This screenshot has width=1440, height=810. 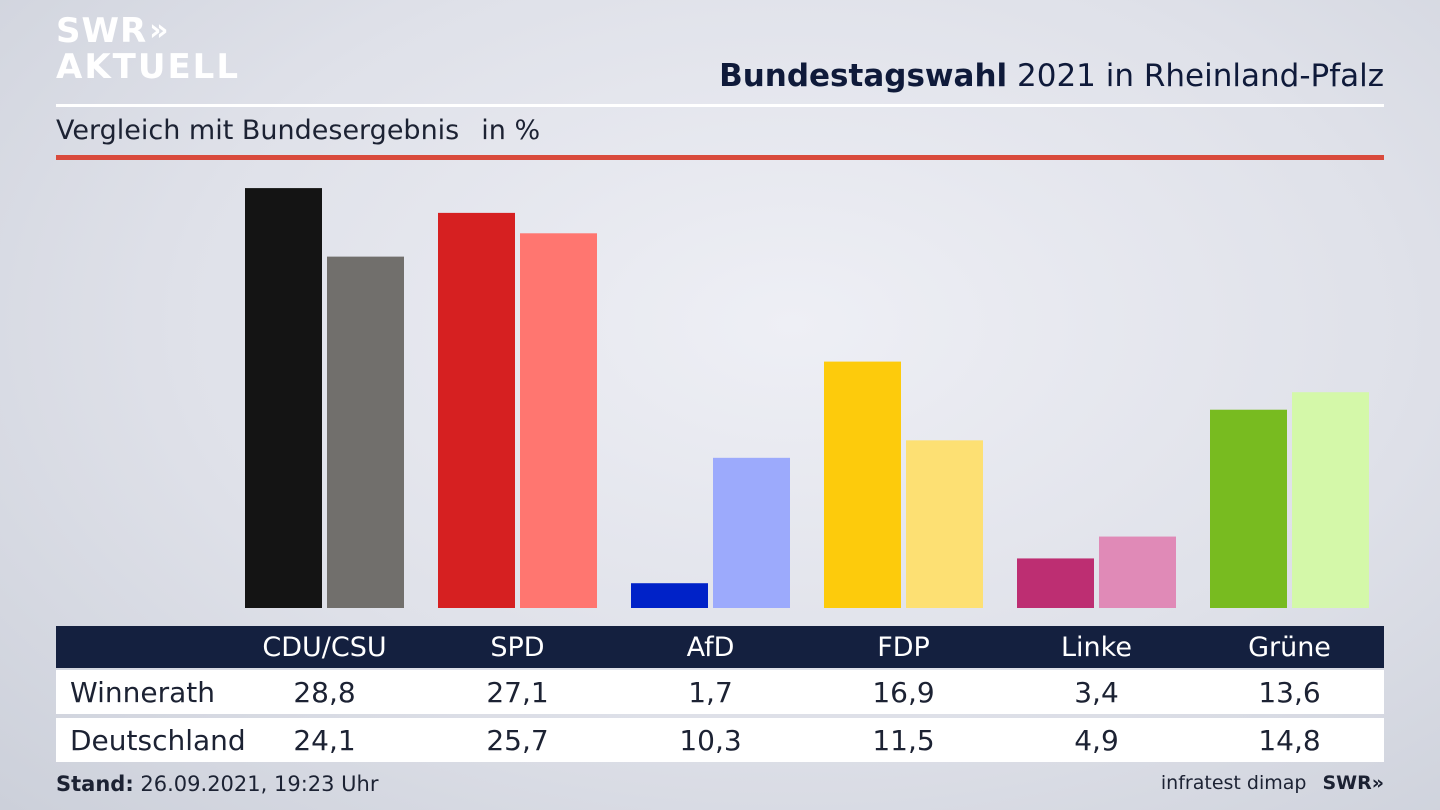 I want to click on table-cell: 11,5, so click(x=903, y=740).